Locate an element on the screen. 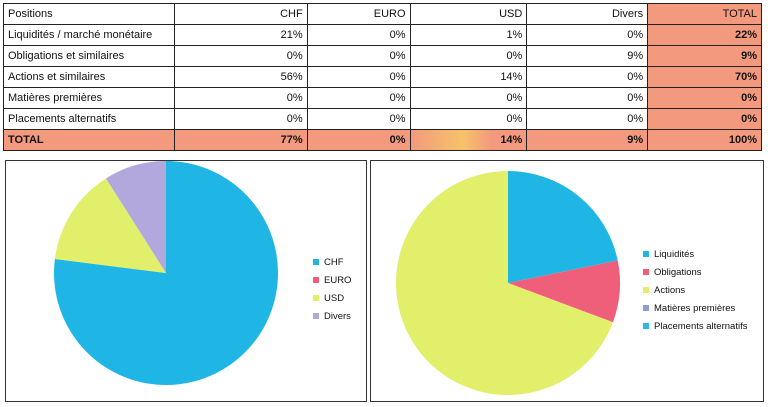 The height and width of the screenshot is (407, 768). row-label: Matières premières is located at coordinates (89, 98).